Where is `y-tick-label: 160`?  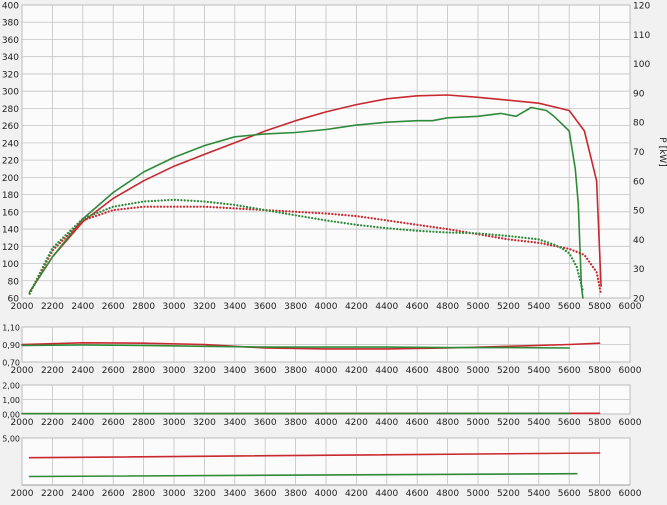 y-tick-label: 160 is located at coordinates (10, 213).